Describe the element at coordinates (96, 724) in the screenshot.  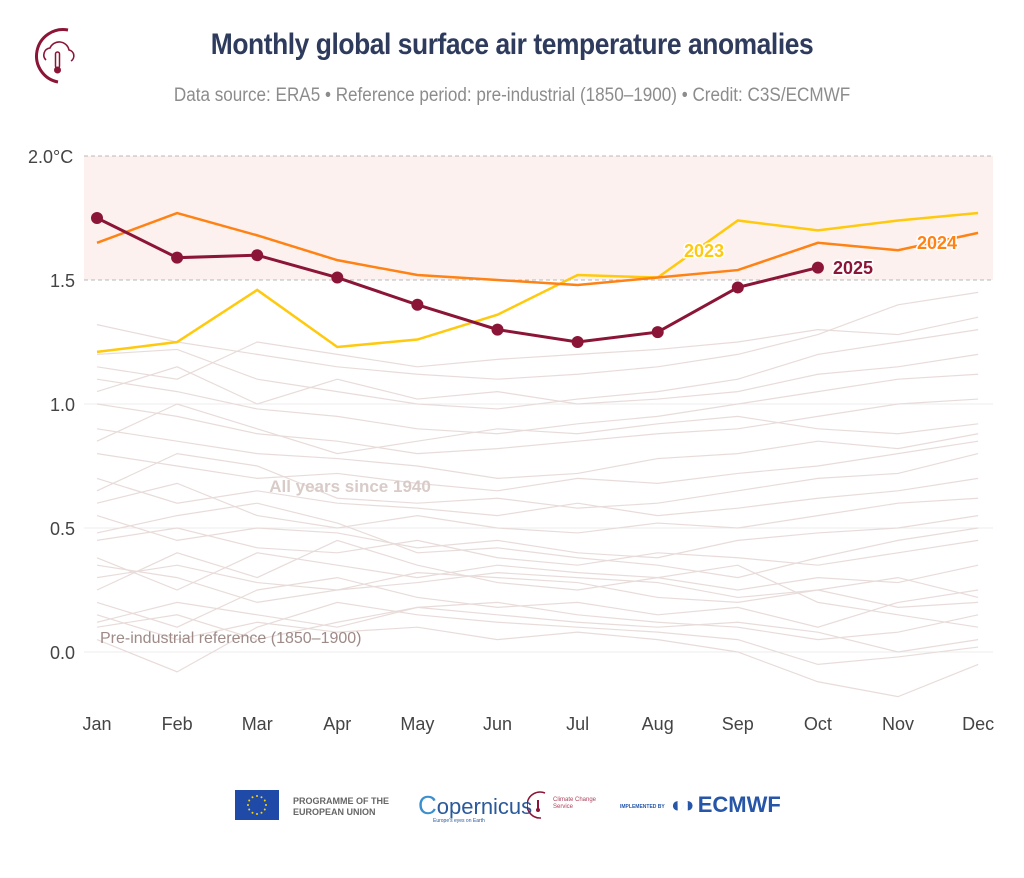
I see `x-tick-label: Jan` at that location.